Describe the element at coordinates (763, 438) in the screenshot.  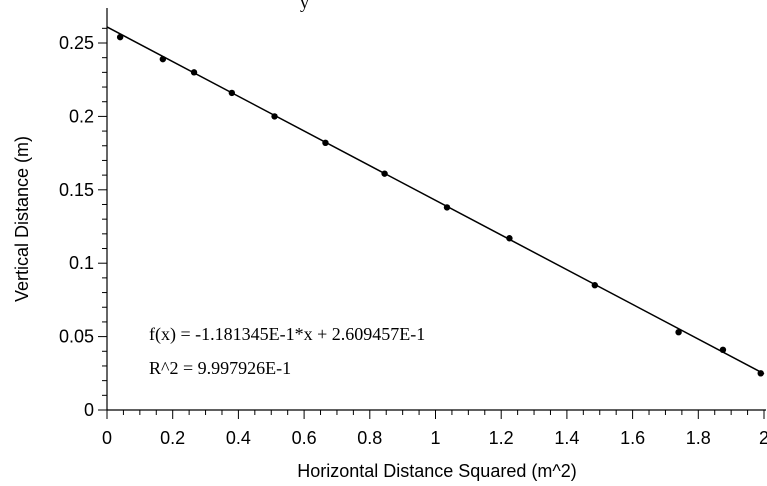
I see `x-tick-label: 2` at that location.